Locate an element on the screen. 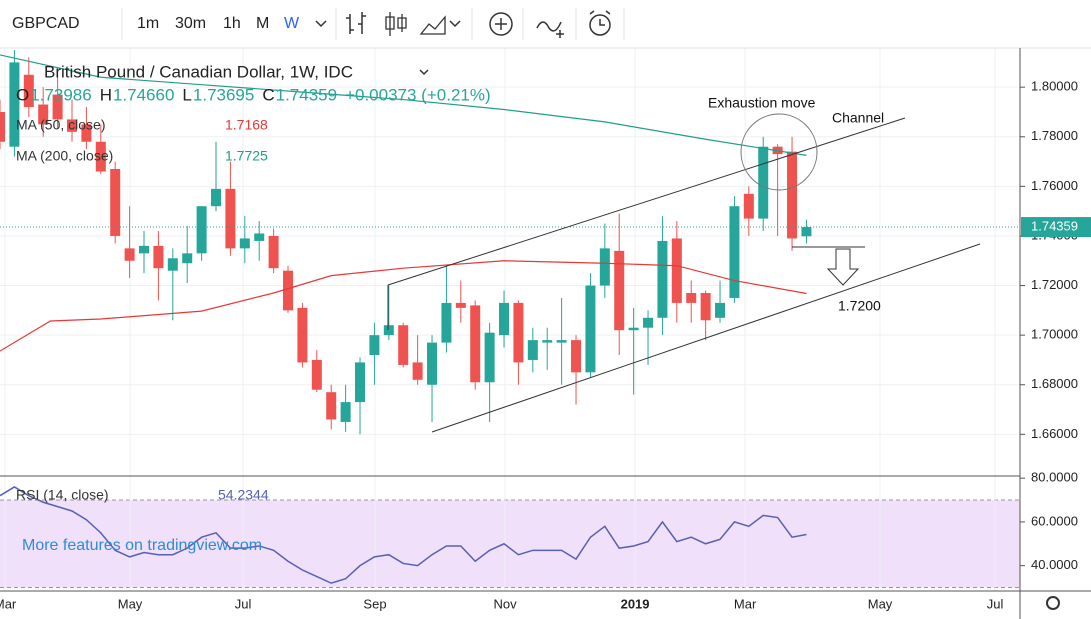  annotation: Channel is located at coordinates (858, 118).